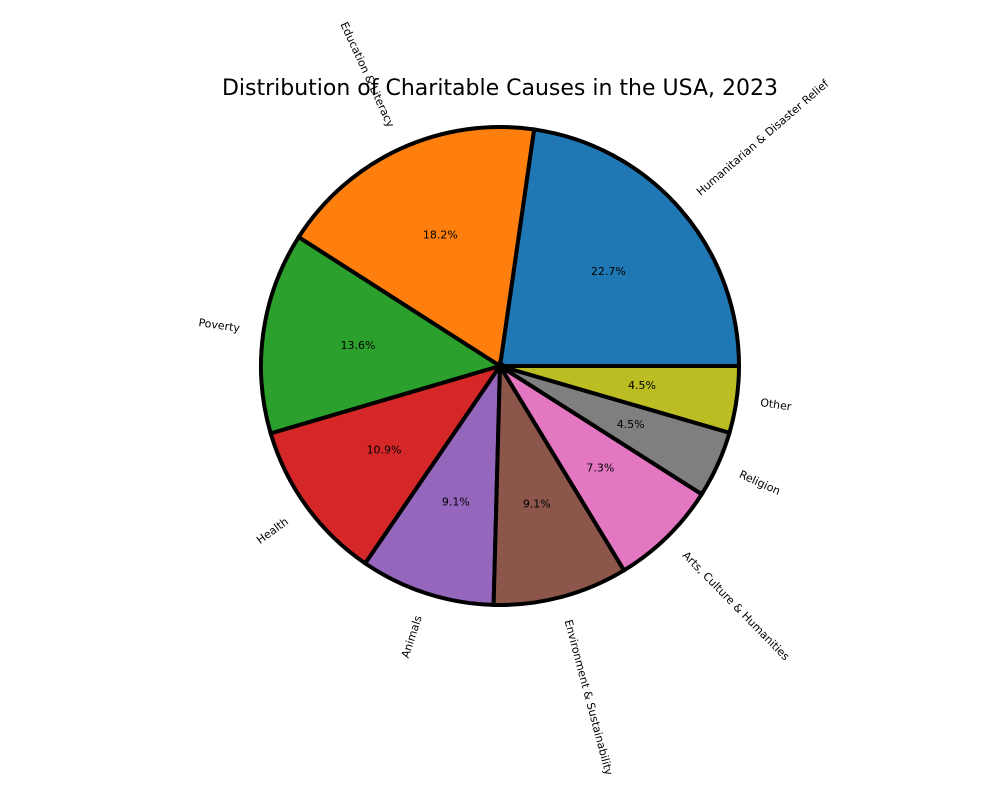  What do you see at coordinates (384, 449) in the screenshot?
I see `slice-percentage-label: 10.9%` at bounding box center [384, 449].